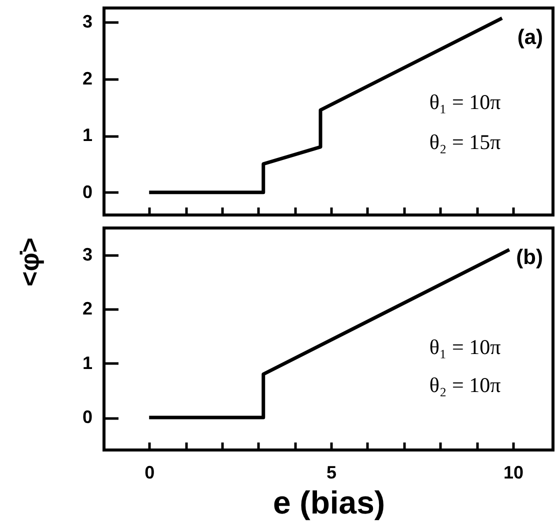  I want to click on annotation: (a), so click(530, 37).